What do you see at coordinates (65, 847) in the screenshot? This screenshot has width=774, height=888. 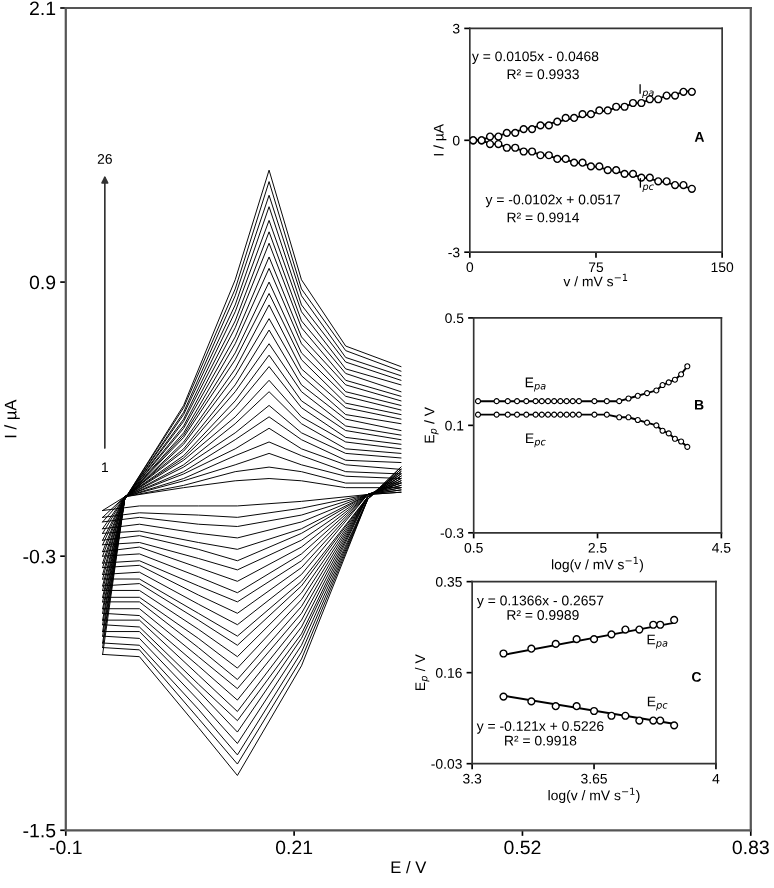 I see `x-tick-label: -0.1` at bounding box center [65, 847].